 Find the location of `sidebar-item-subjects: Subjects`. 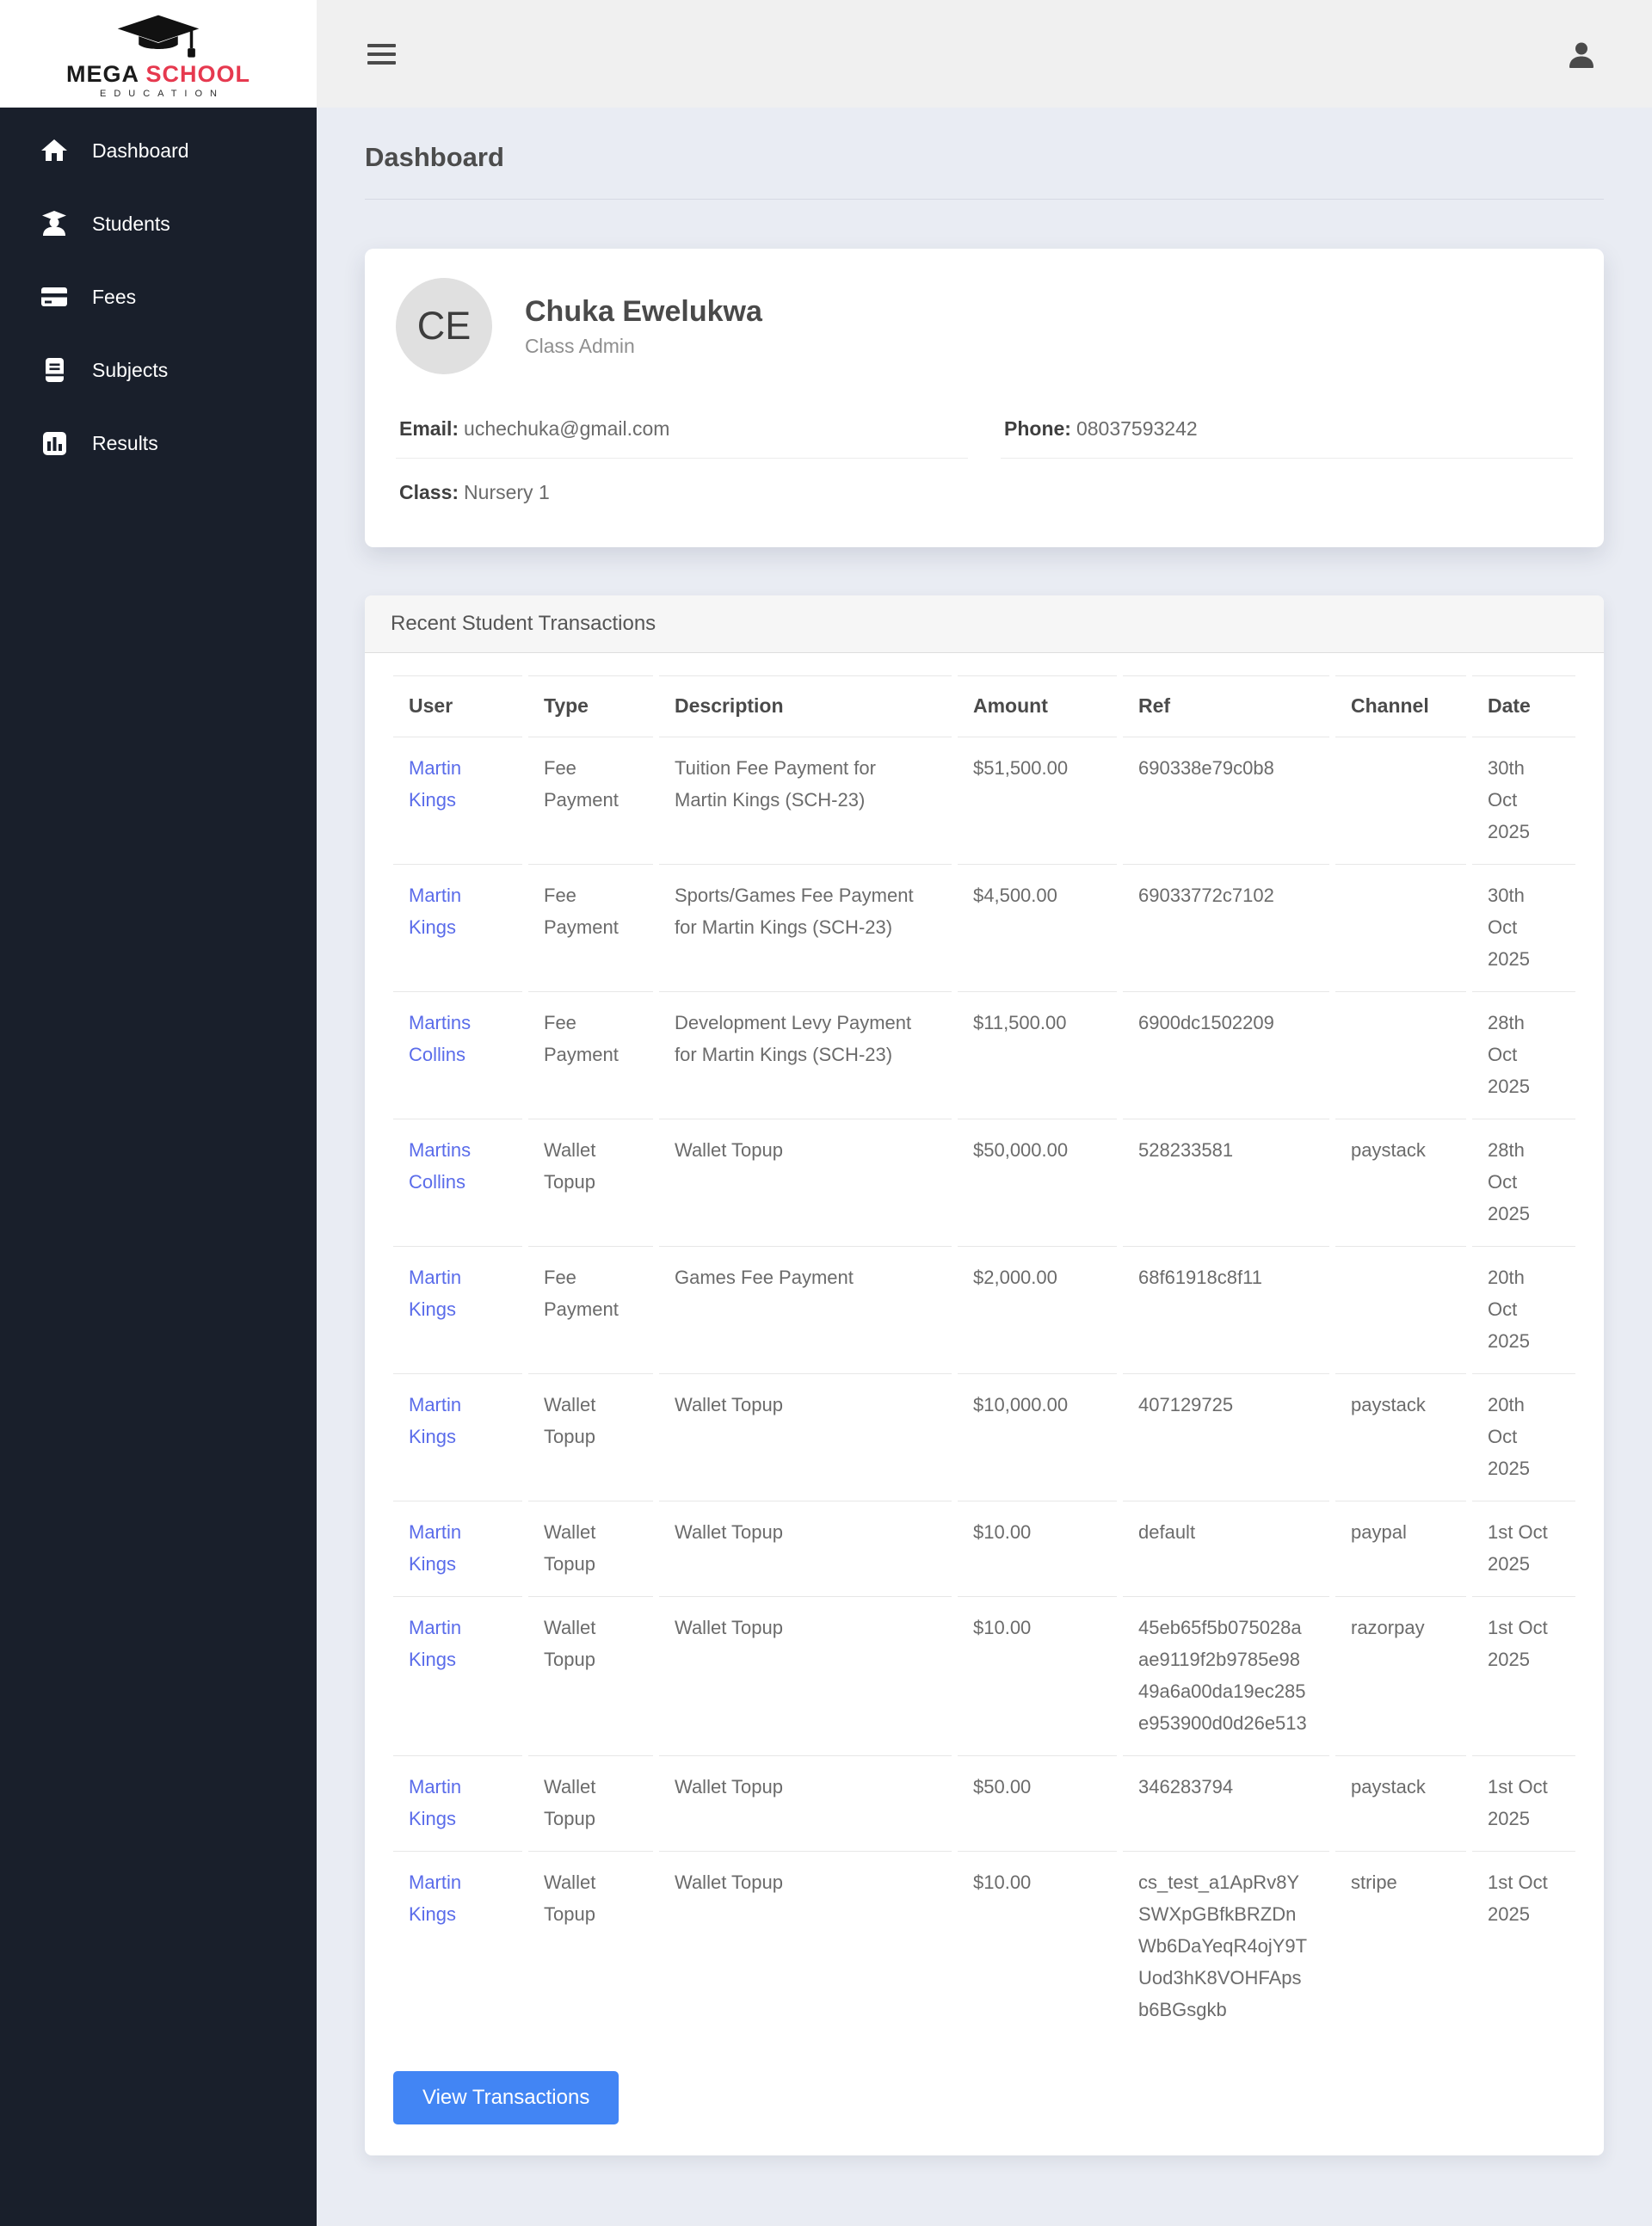

sidebar-item-subjects: Subjects is located at coordinates (158, 370).